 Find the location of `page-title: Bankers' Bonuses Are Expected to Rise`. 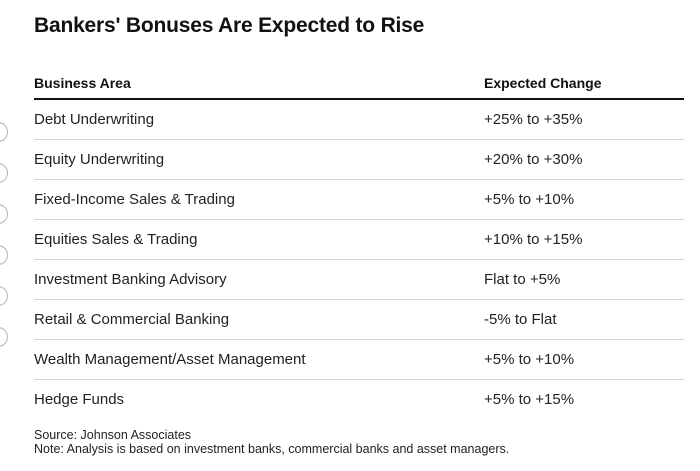

page-title: Bankers' Bonuses Are Expected to Rise is located at coordinates (229, 25).